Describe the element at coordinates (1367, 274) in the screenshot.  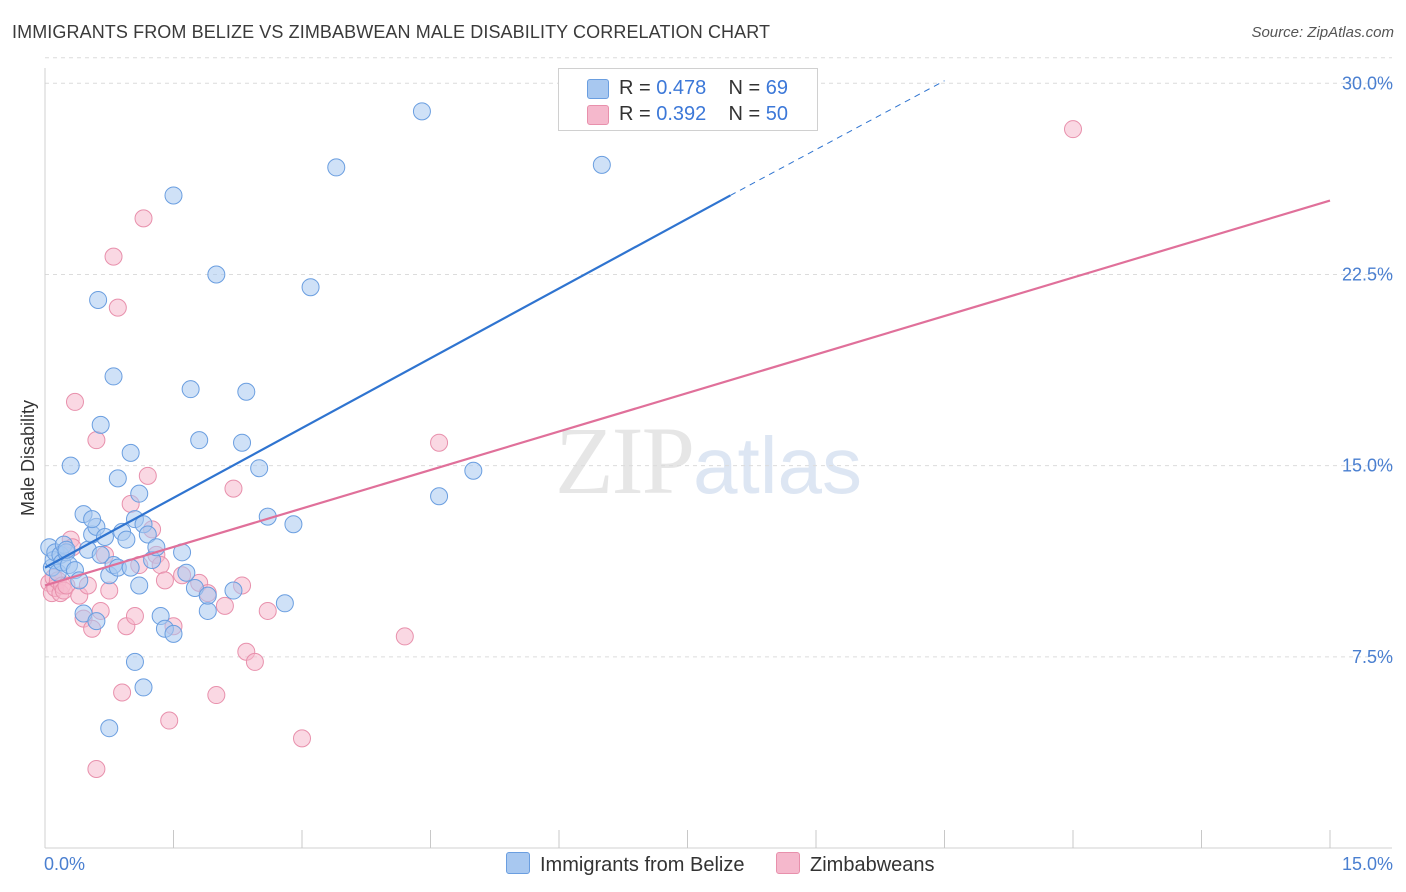
I see `y-tick-label: 22.5%` at that location.